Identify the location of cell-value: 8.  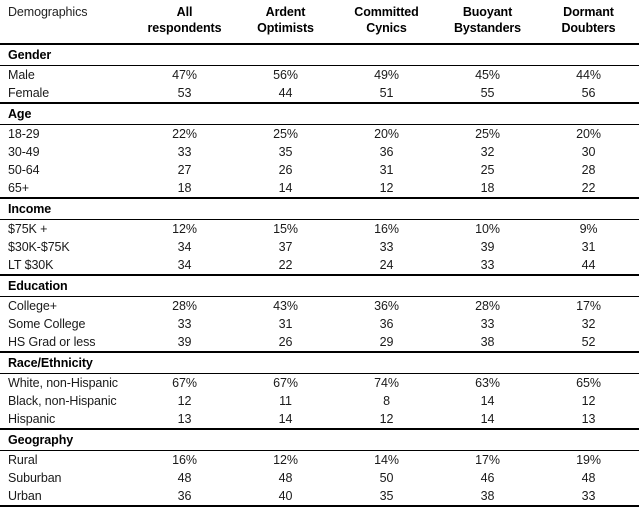
(386, 401).